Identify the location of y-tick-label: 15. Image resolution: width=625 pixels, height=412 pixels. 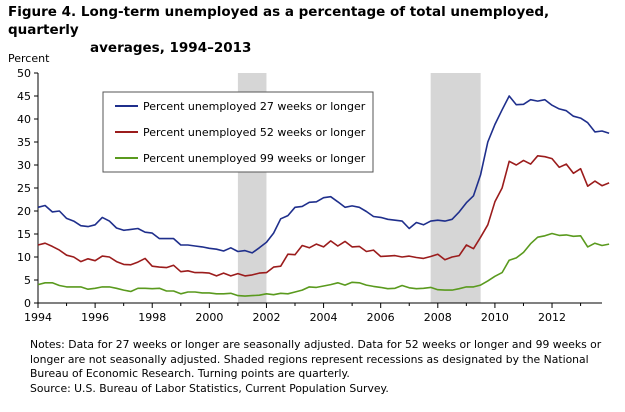
(24, 234).